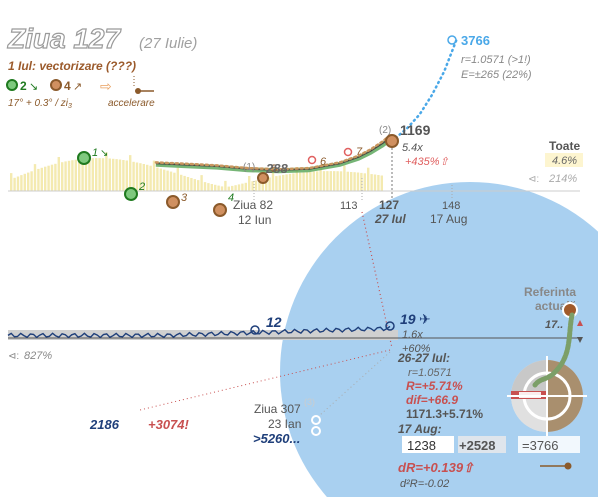 The image size is (598, 497). Describe the element at coordinates (265, 380) in the screenshot. I see `connector-to-tail` at that location.